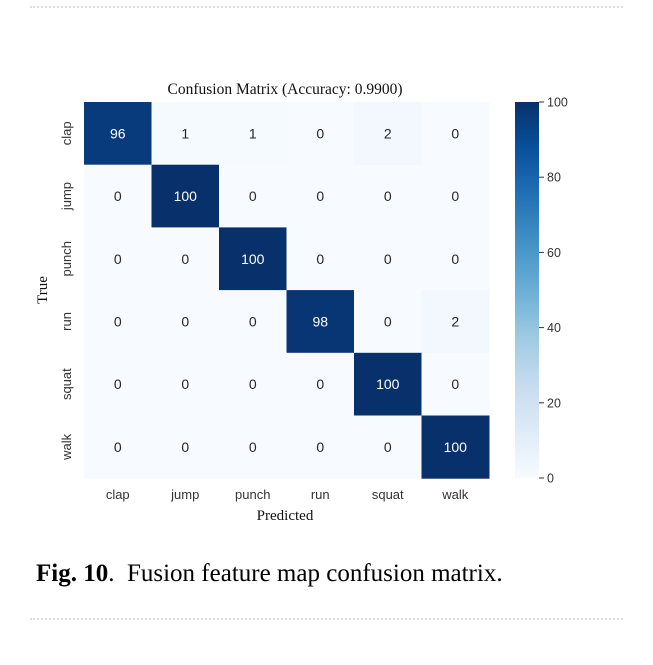 The width and height of the screenshot is (653, 665). I want to click on cell-value-label: 98, so click(320, 321).